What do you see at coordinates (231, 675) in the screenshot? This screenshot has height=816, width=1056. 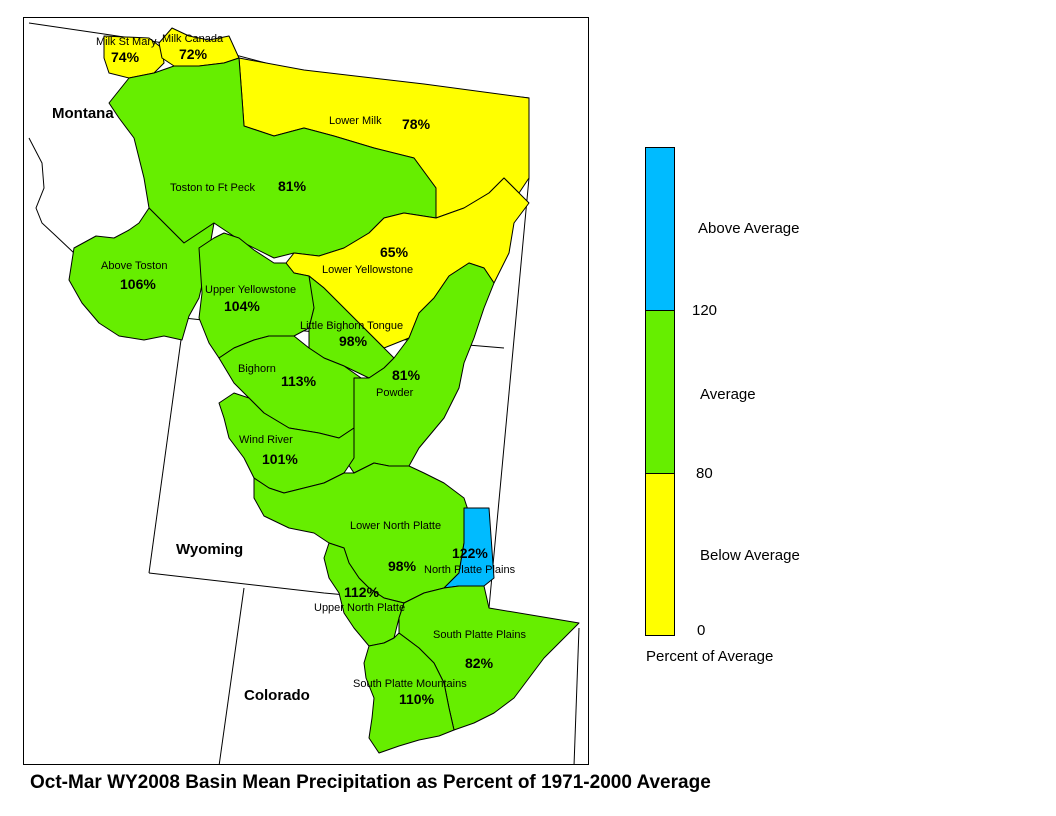 I see `colorado-west-boundary` at bounding box center [231, 675].